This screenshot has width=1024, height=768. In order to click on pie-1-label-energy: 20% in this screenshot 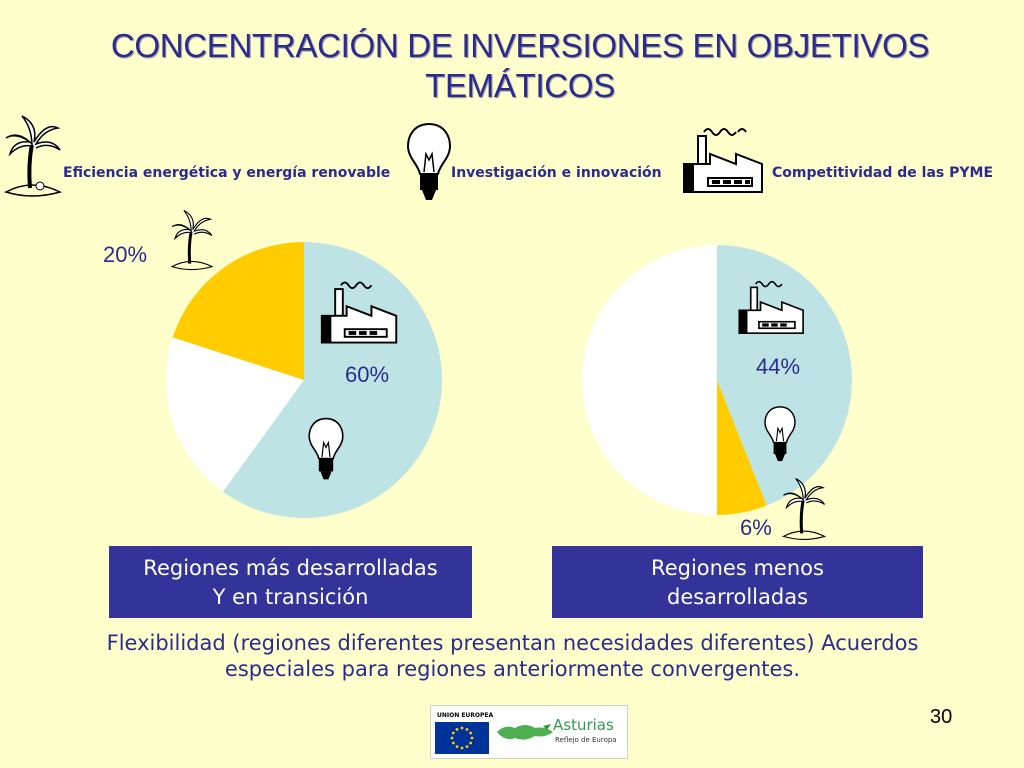, I will do `click(125, 254)`.